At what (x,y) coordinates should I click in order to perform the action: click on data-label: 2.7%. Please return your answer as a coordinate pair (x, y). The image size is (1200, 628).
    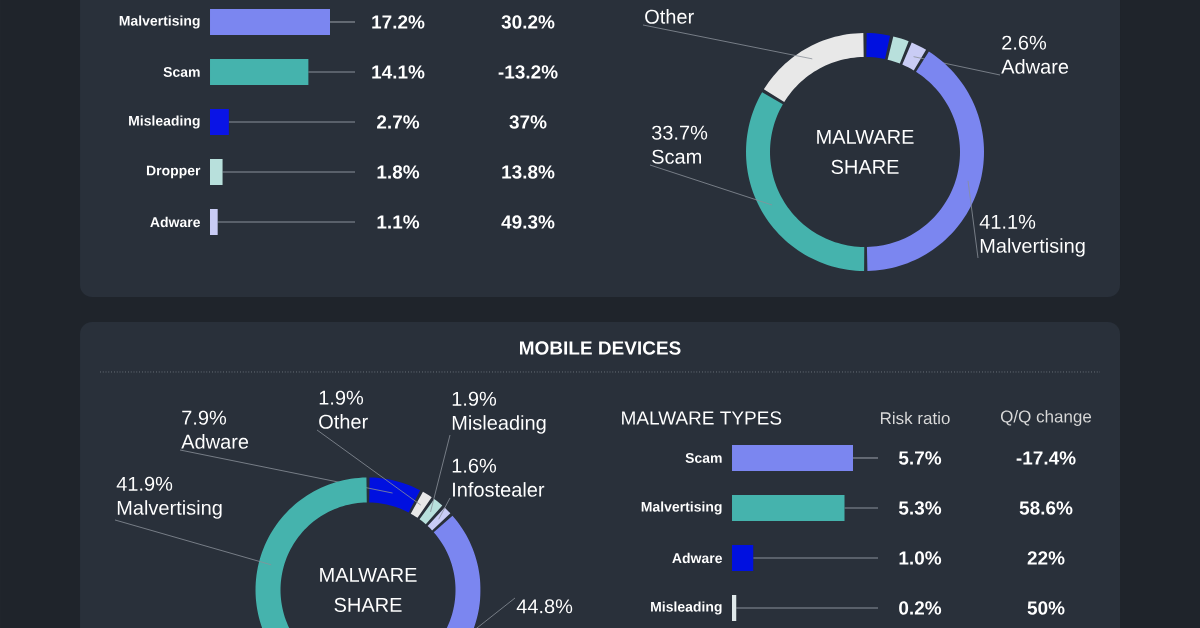
    Looking at the image, I should click on (398, 122).